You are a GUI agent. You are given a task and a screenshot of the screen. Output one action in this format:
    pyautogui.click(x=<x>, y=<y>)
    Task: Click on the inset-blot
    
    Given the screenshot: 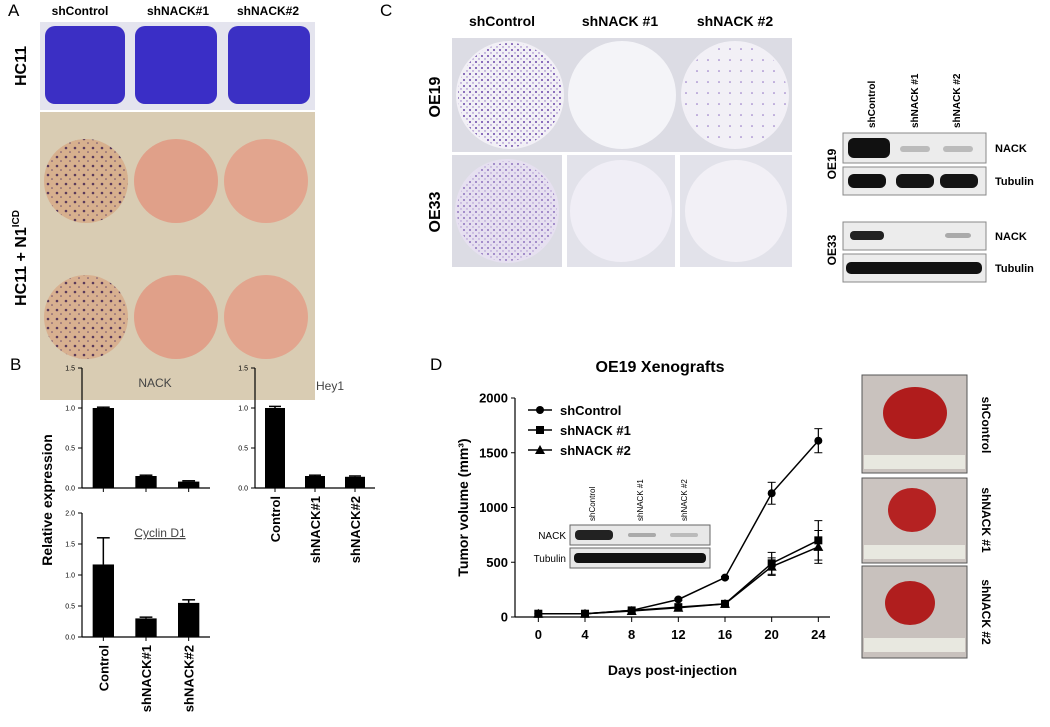 What is the action you would take?
    pyautogui.click(x=640, y=546)
    